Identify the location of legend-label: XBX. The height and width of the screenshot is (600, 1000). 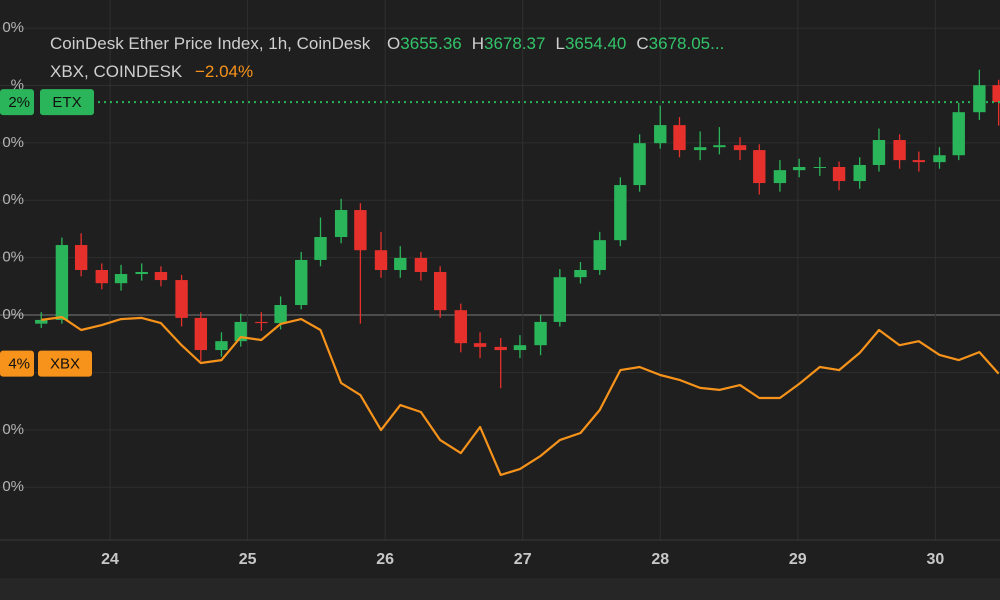
(65, 364).